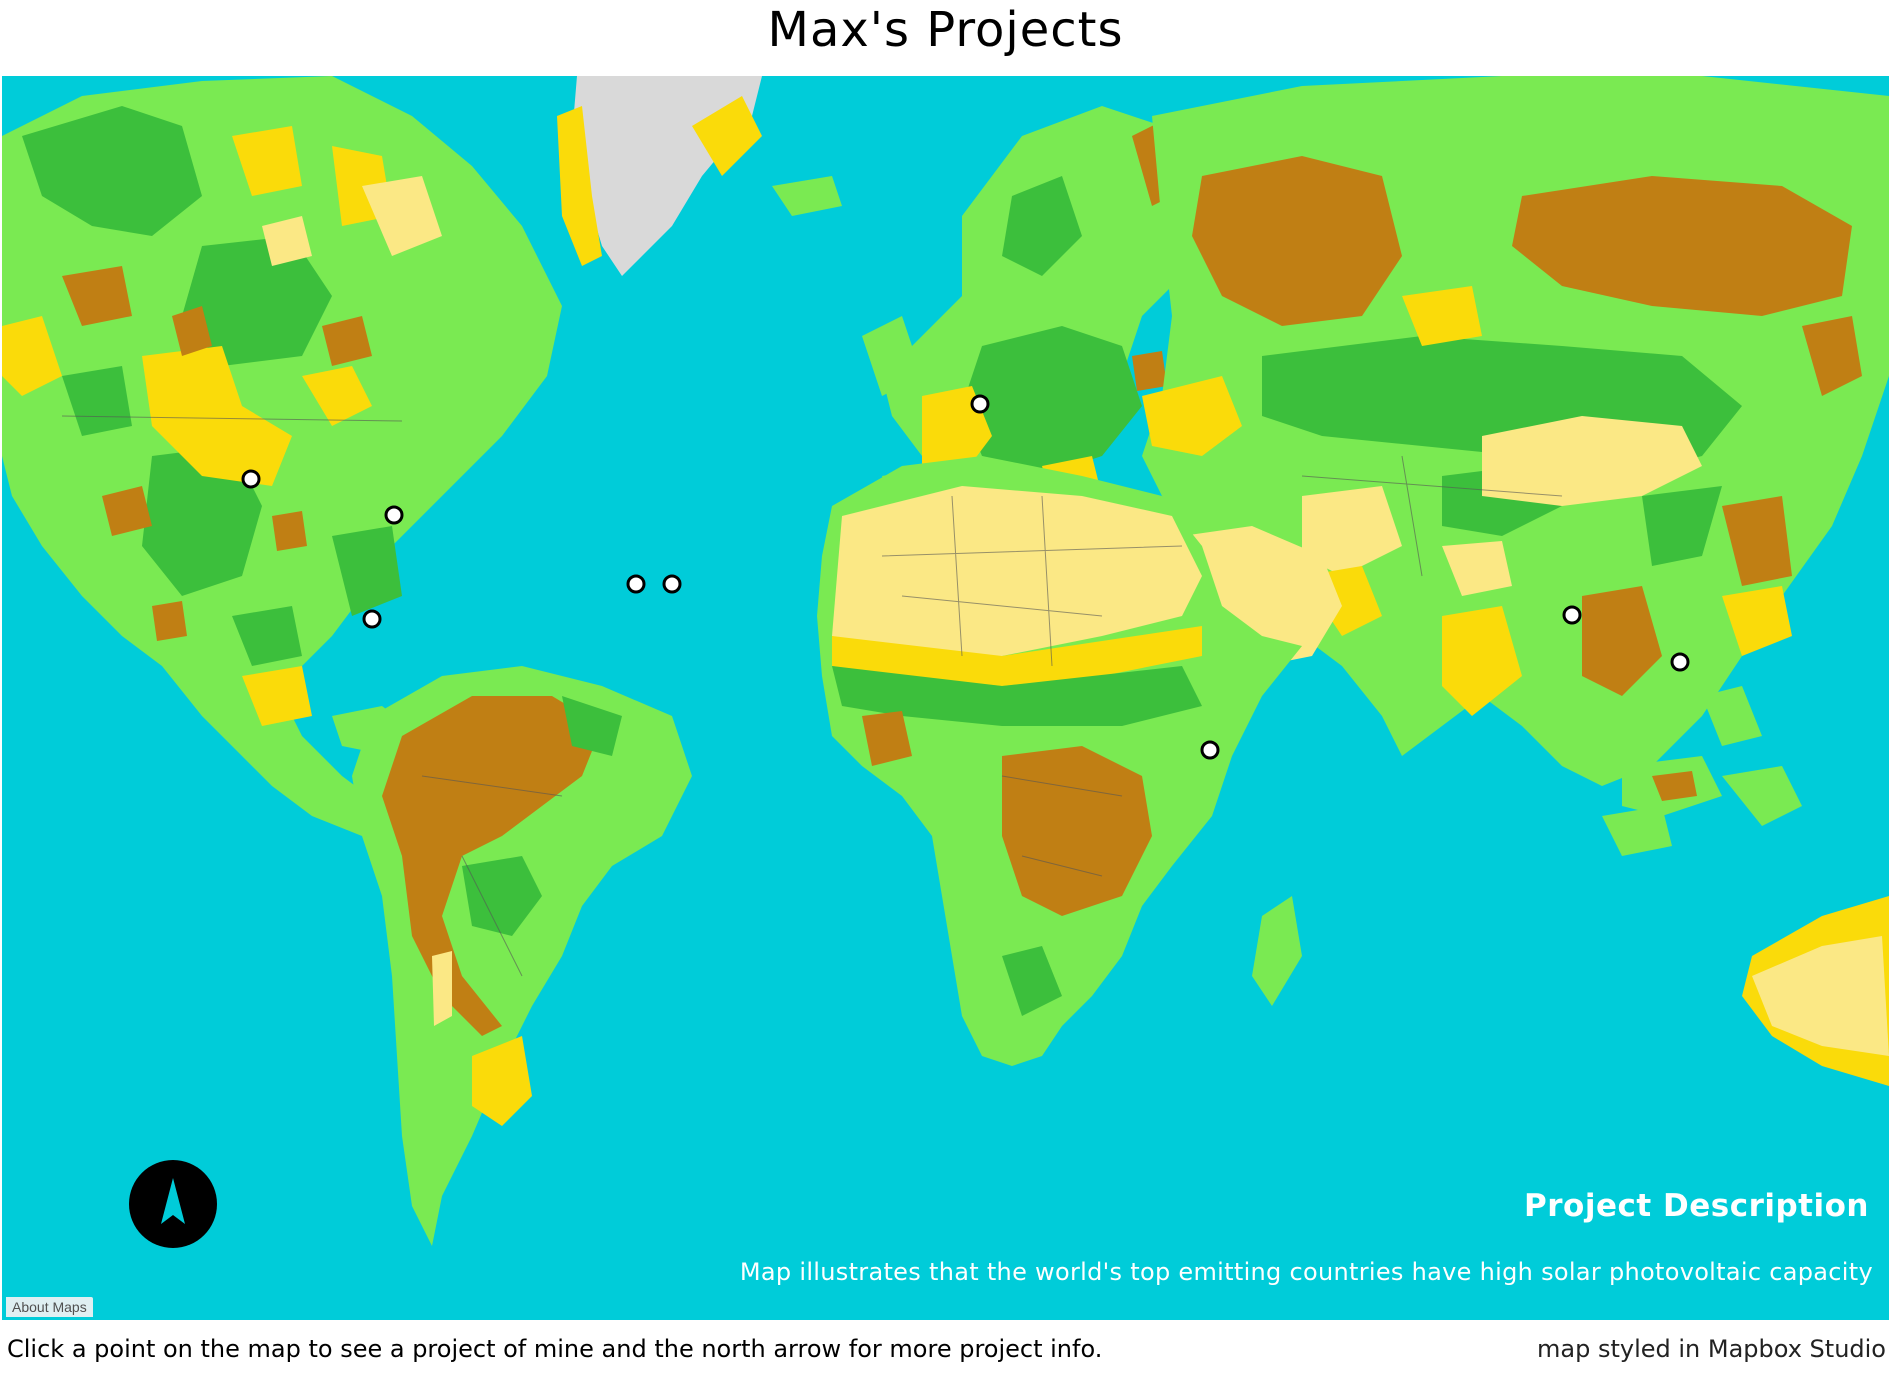 This screenshot has height=1383, width=1891. I want to click on south-america, so click(522, 956).